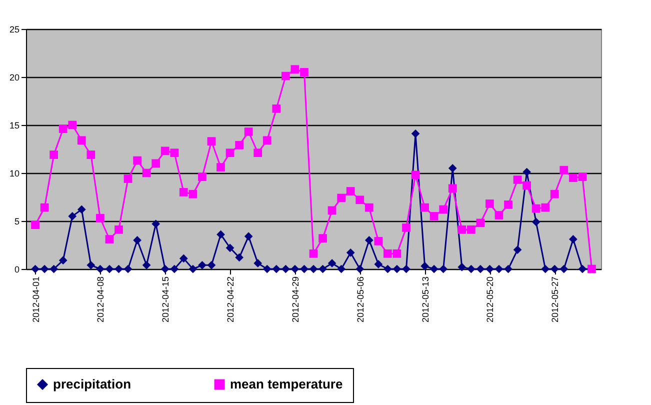 The height and width of the screenshot is (405, 651). I want to click on x-tick-label: 2012-05-27, so click(555, 299).